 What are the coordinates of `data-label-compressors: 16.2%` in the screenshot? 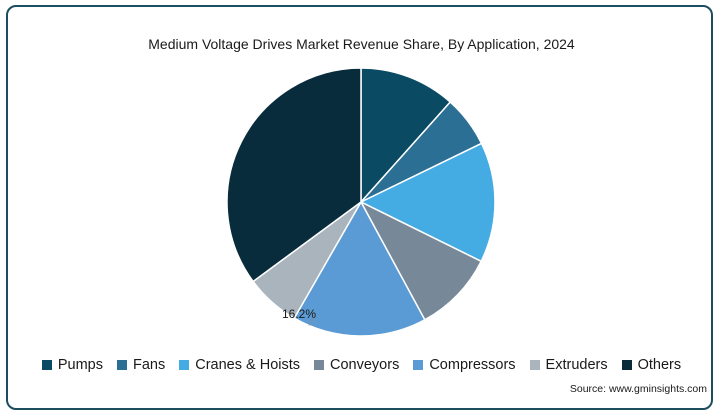 It's located at (299, 314).